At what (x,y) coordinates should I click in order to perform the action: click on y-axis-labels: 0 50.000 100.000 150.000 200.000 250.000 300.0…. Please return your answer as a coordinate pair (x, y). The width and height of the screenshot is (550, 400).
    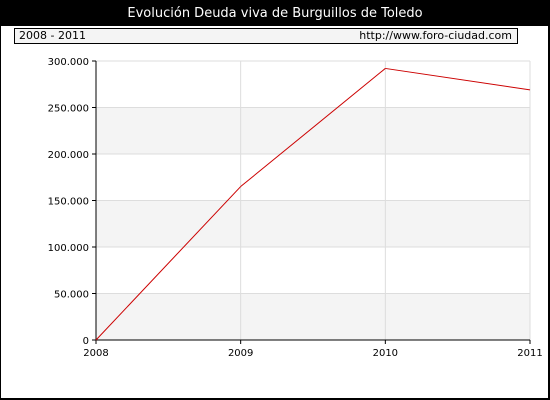
    Looking at the image, I should click on (68, 202).